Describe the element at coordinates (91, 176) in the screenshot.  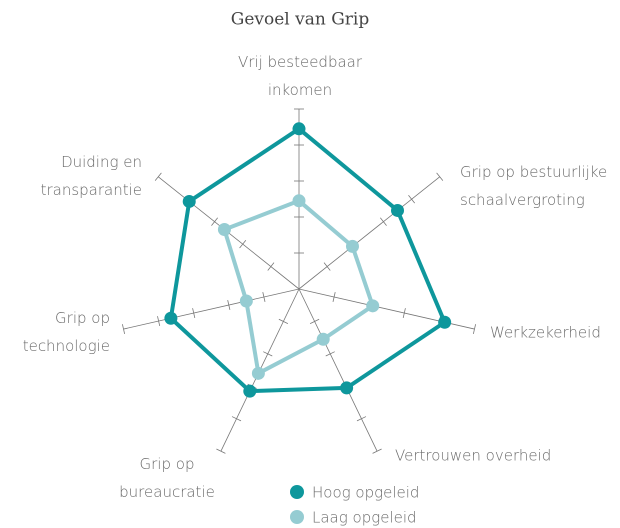
I see `axis-label: Duiding en transparantie` at that location.